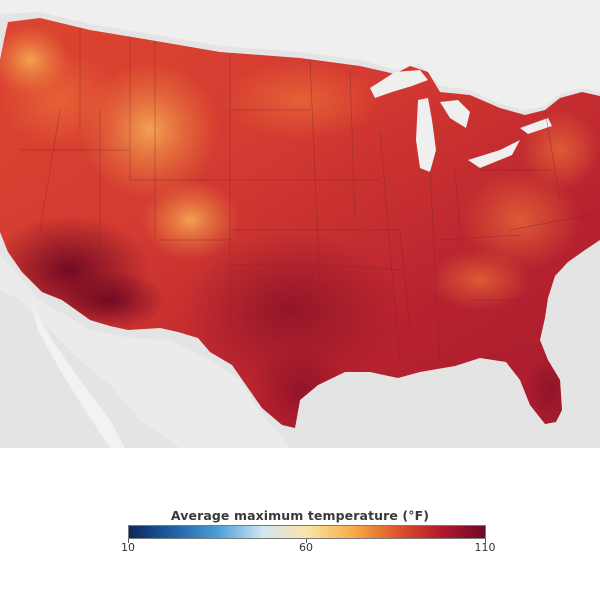  I want to click on legend-mid-label: 60, so click(306, 547).